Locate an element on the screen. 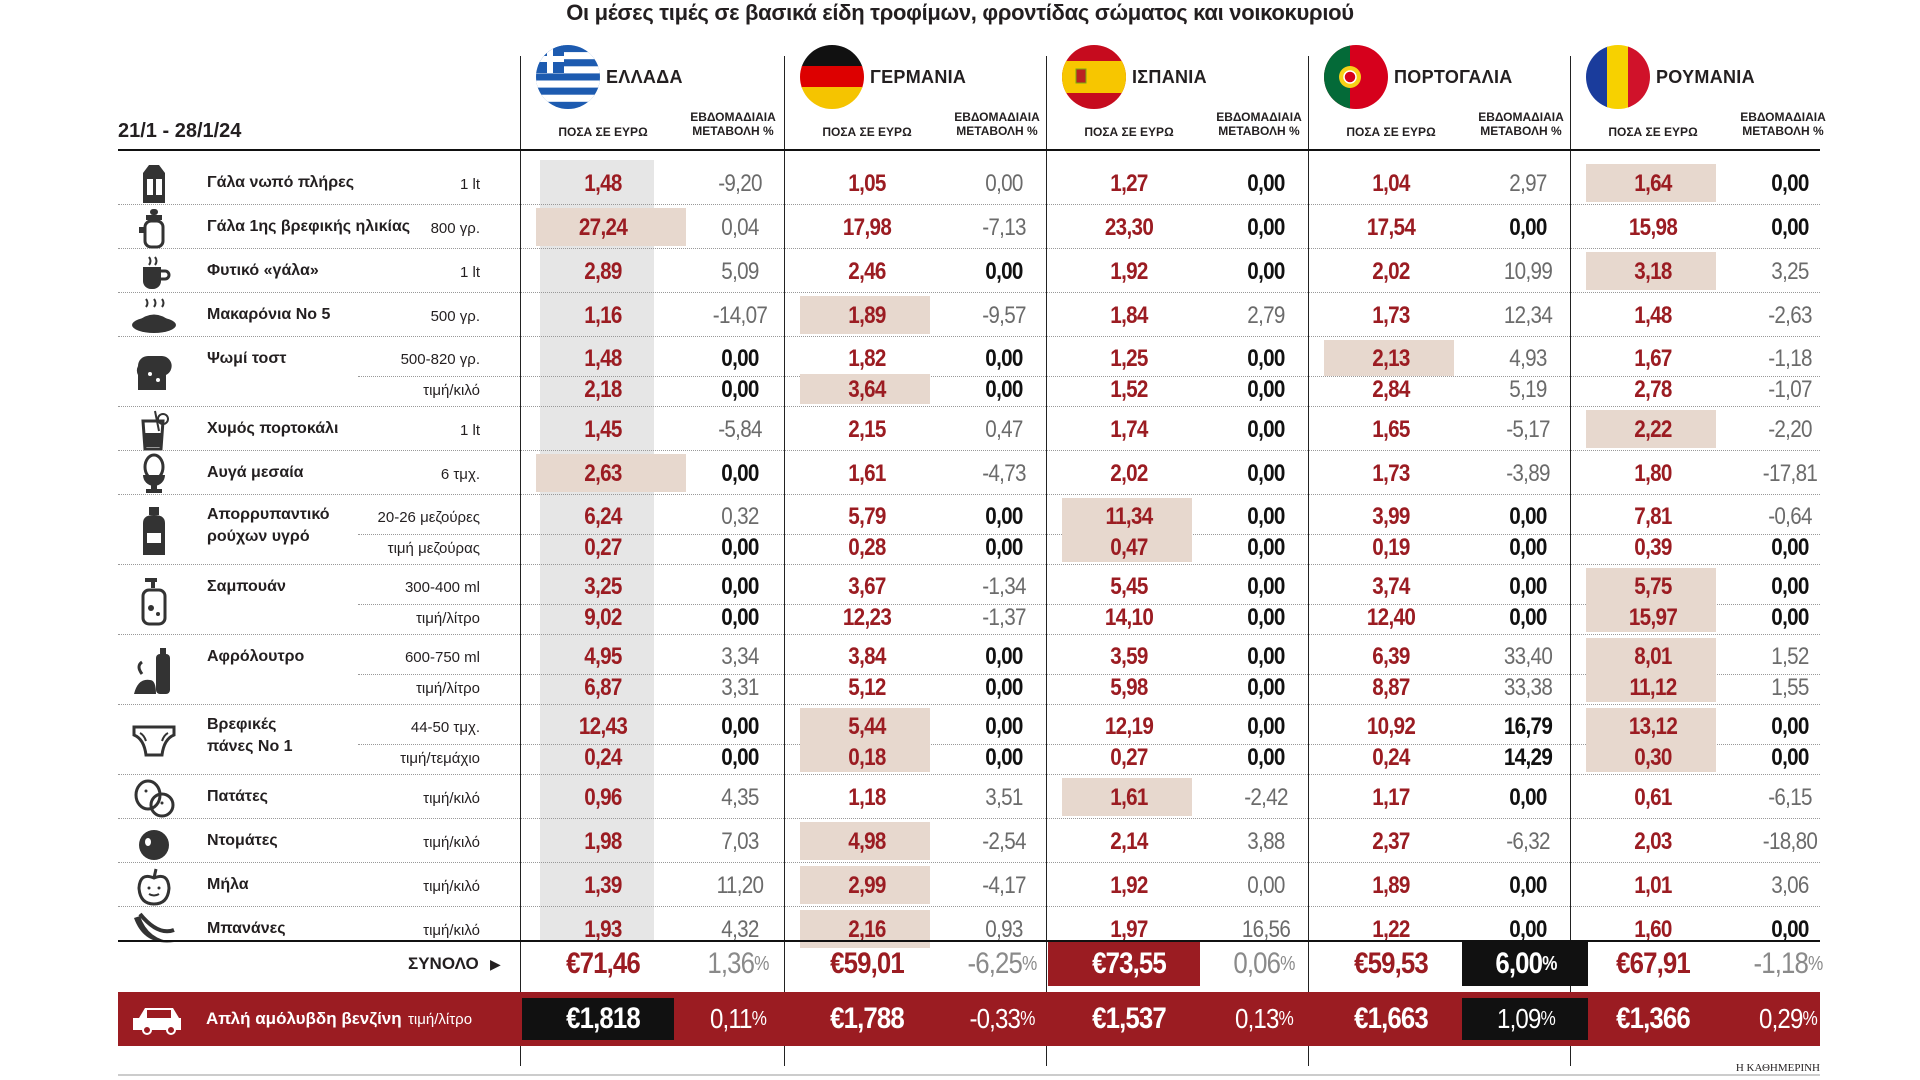  fuel-change-value: 0,29 is located at coordinates (1781, 1018).